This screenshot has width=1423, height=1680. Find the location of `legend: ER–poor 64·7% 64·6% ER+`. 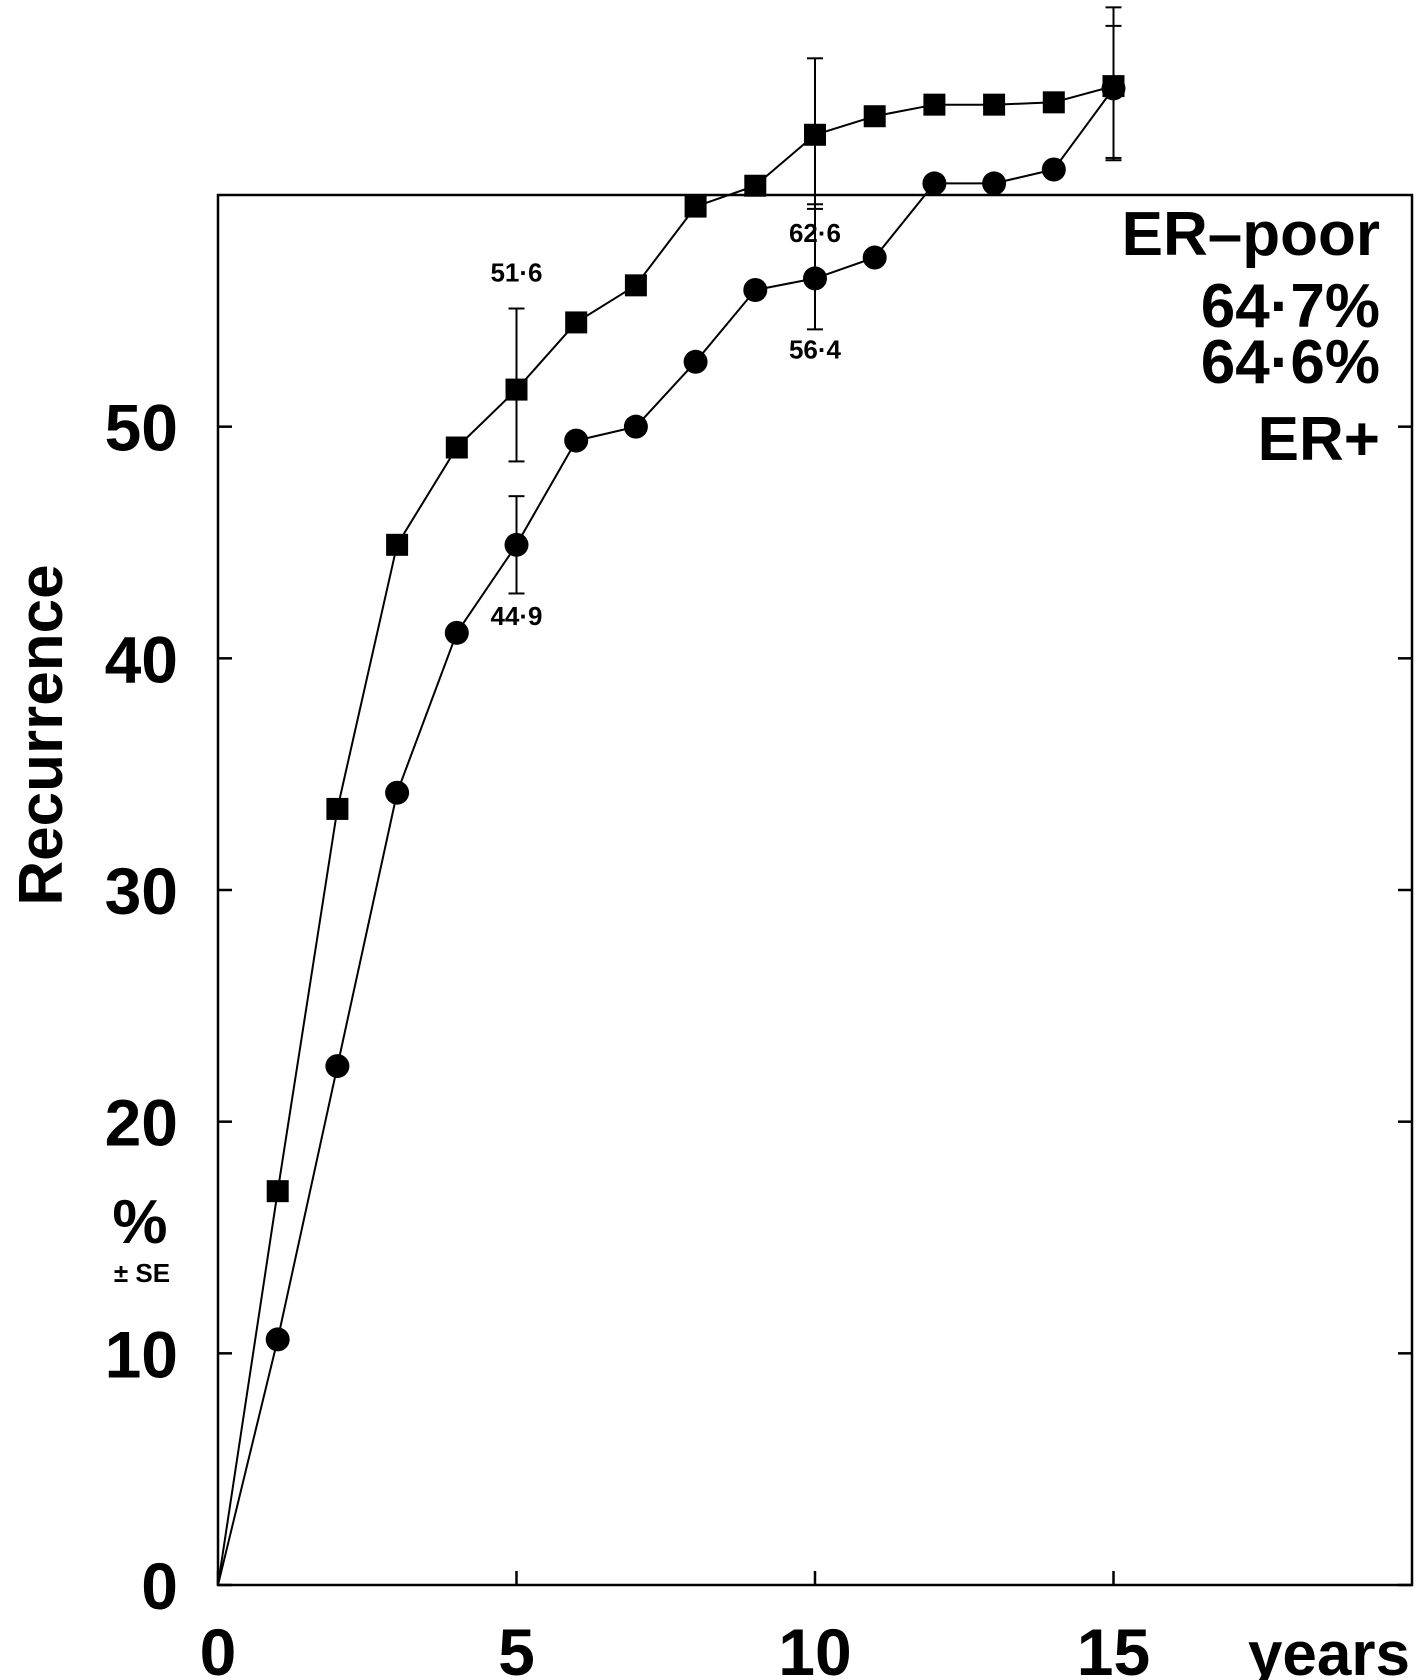

legend: ER–poor 64·7% 64·6% ER+ is located at coordinates (1251, 337).